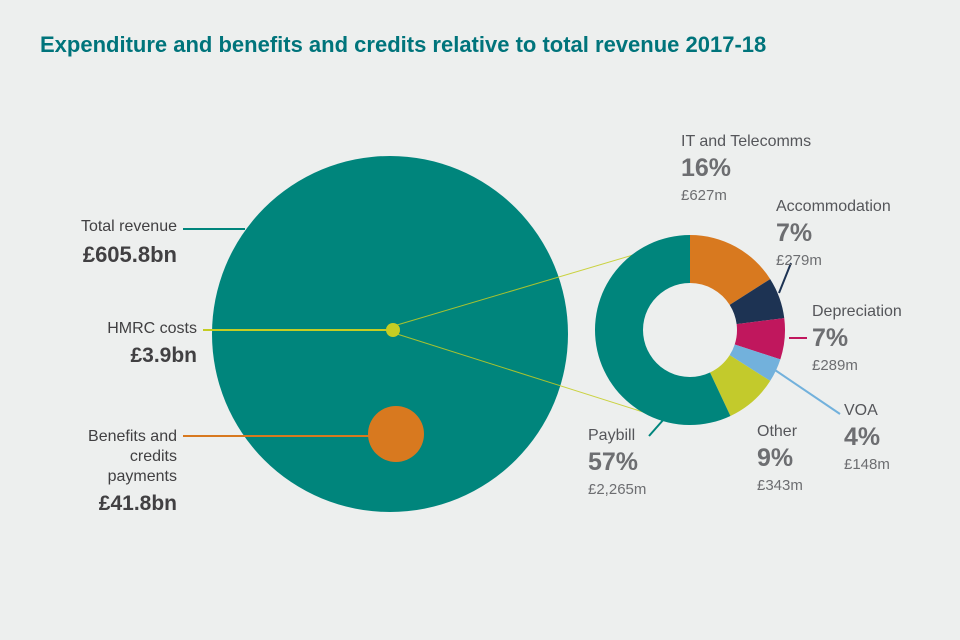 This screenshot has width=960, height=640. I want to click on voa-label: VOA 4% £148m, so click(867, 437).